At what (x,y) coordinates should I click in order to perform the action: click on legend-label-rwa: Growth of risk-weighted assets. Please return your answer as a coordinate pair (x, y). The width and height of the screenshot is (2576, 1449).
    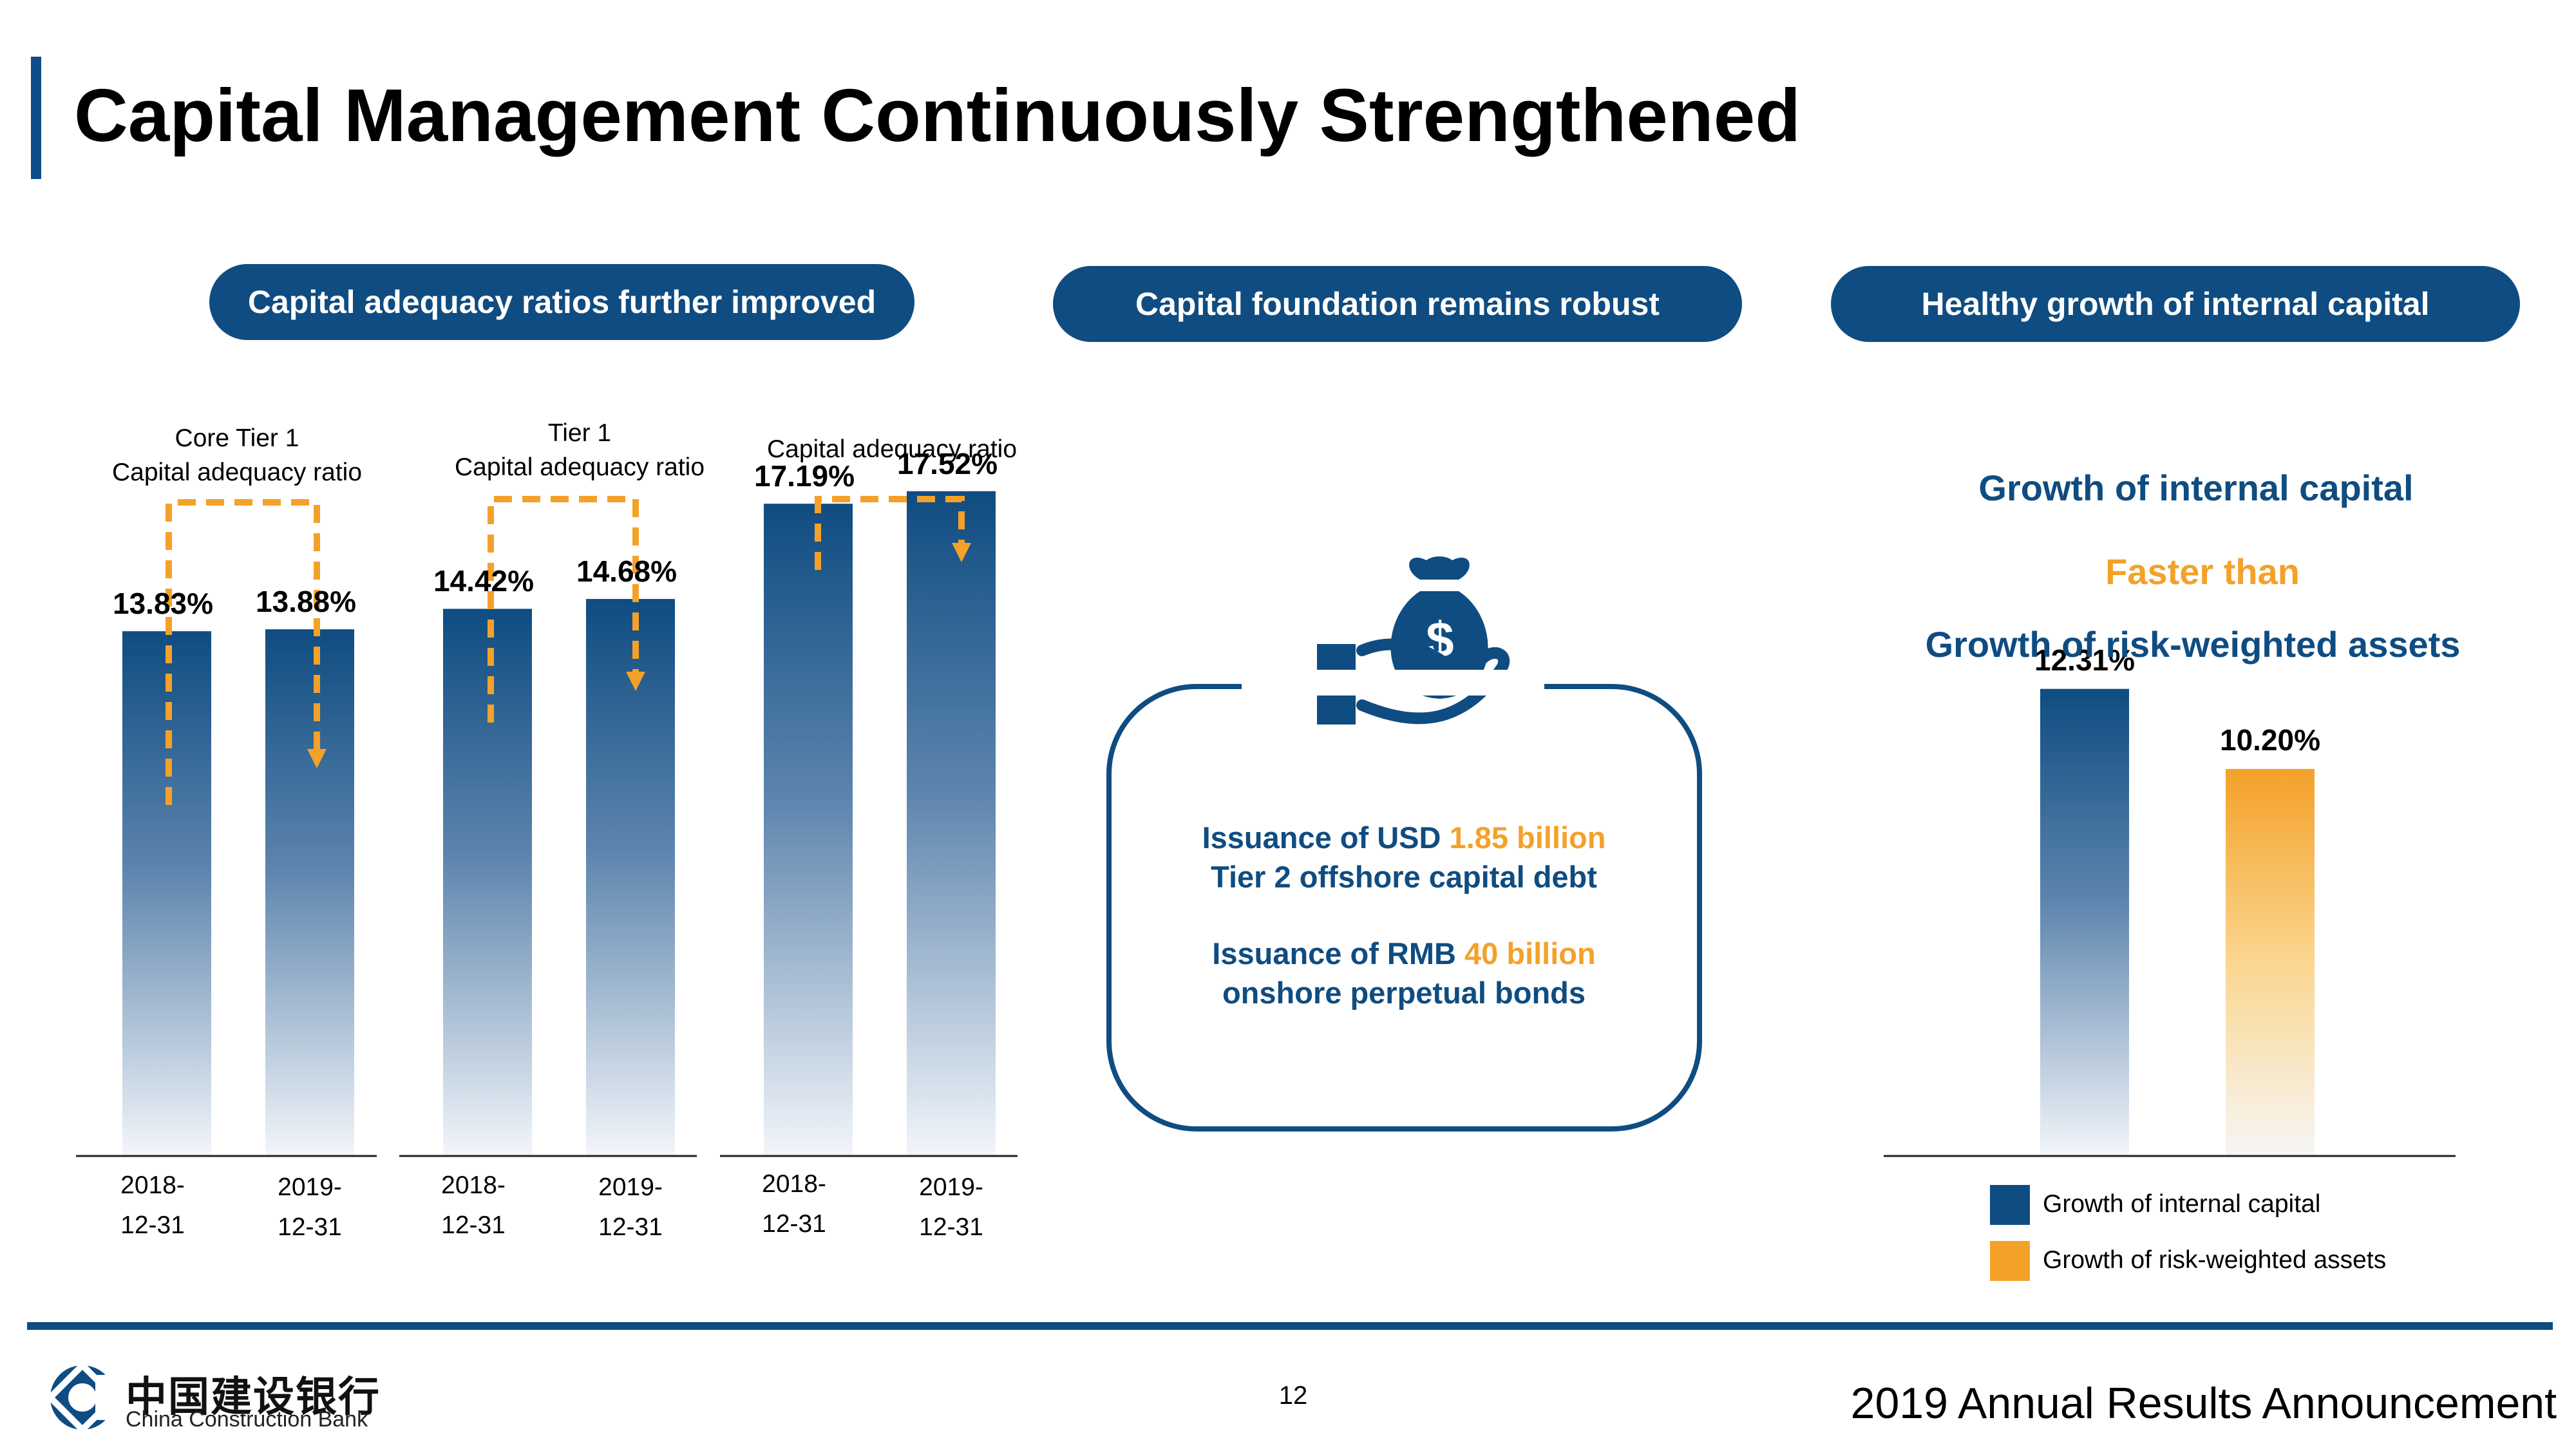
    Looking at the image, I should click on (2215, 1260).